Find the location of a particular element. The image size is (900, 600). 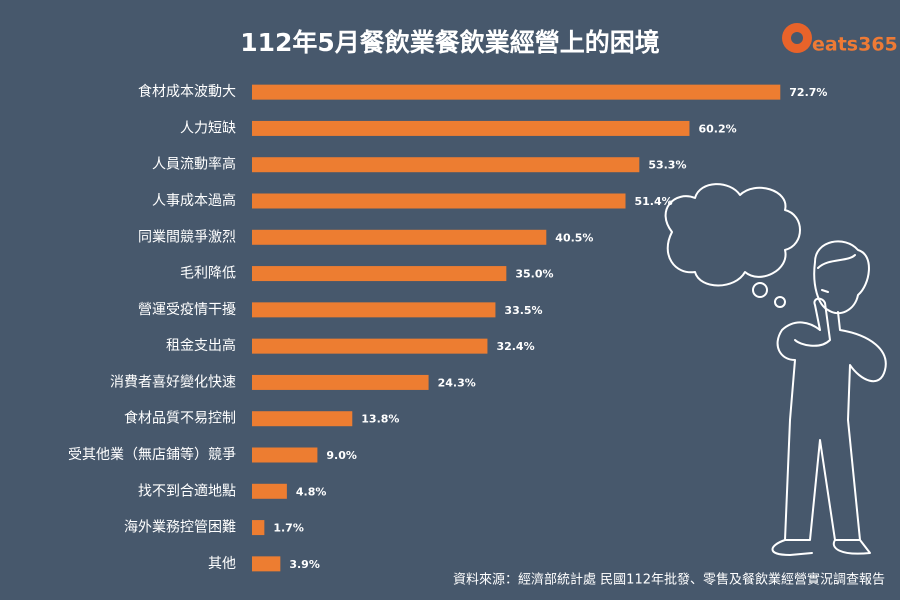

category-label: 毛利降低 is located at coordinates (208, 274).